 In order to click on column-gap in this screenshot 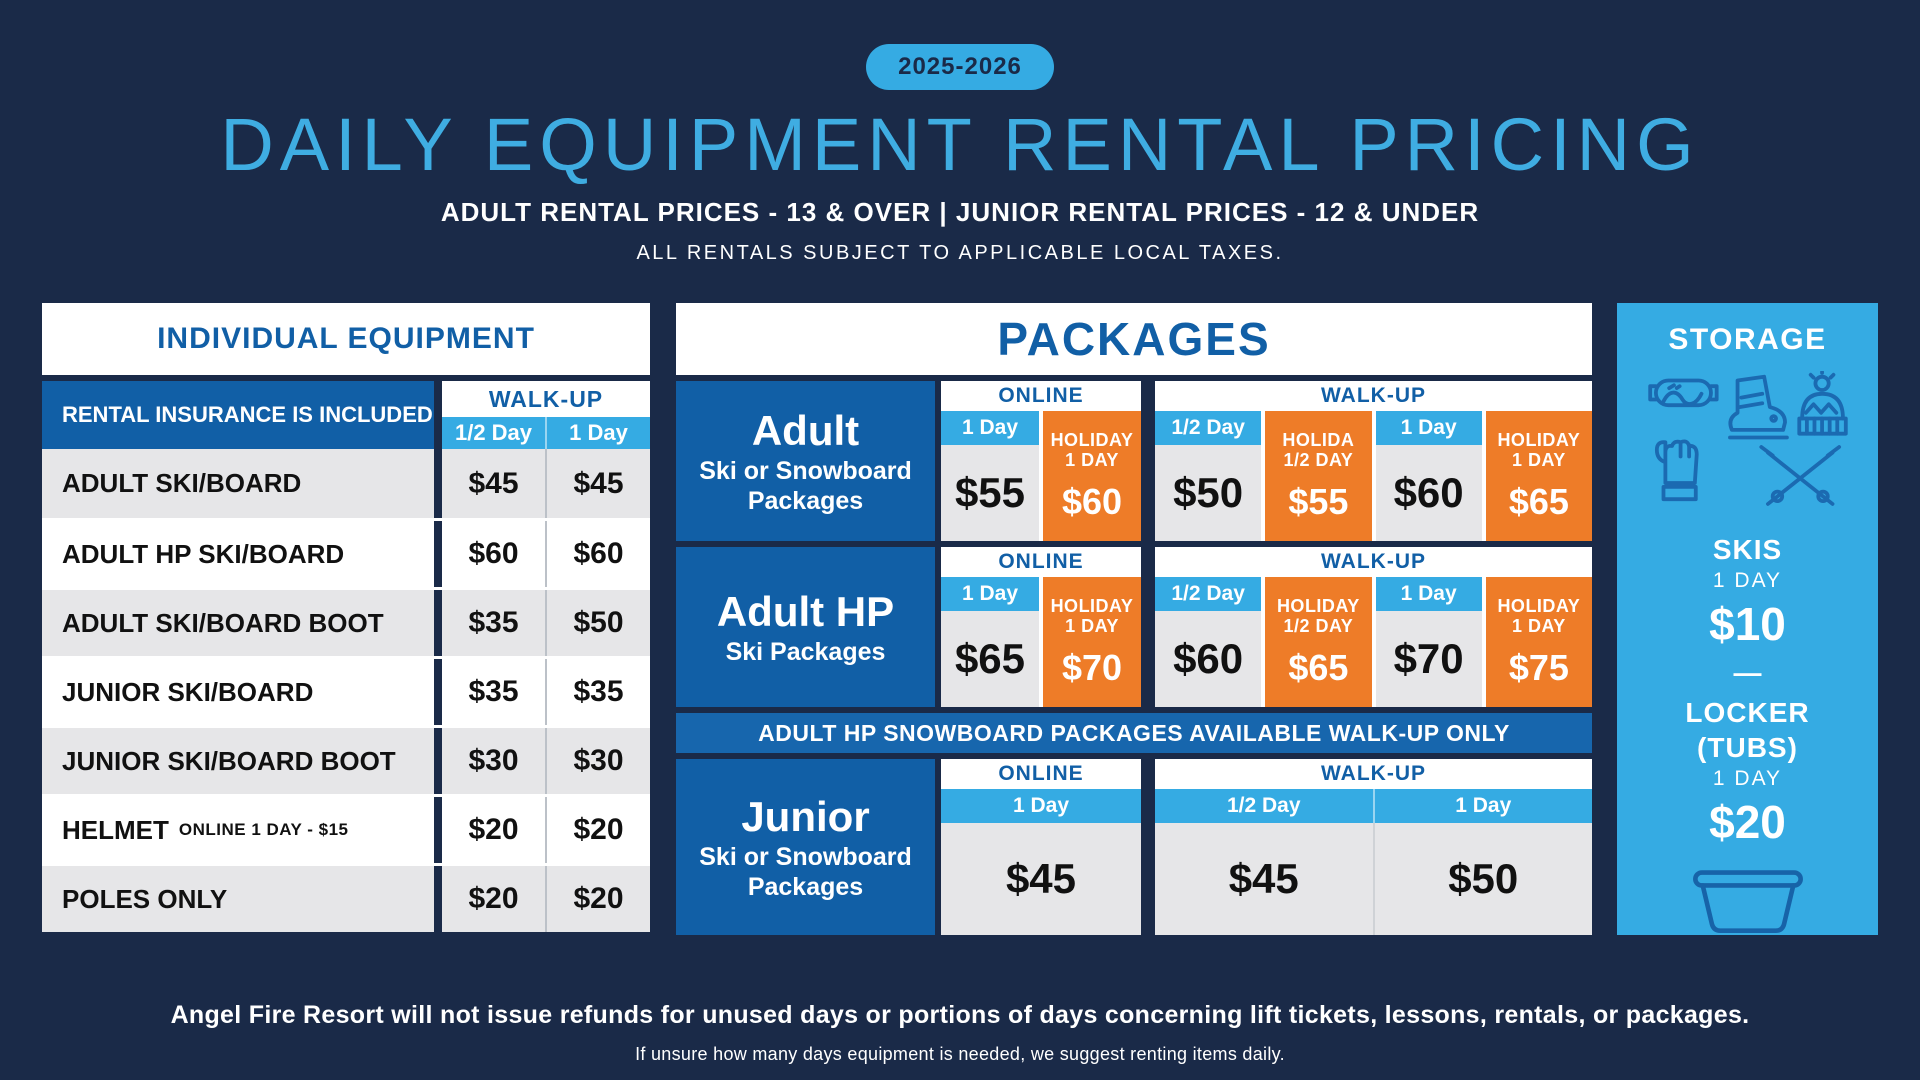, I will do `click(438, 415)`.